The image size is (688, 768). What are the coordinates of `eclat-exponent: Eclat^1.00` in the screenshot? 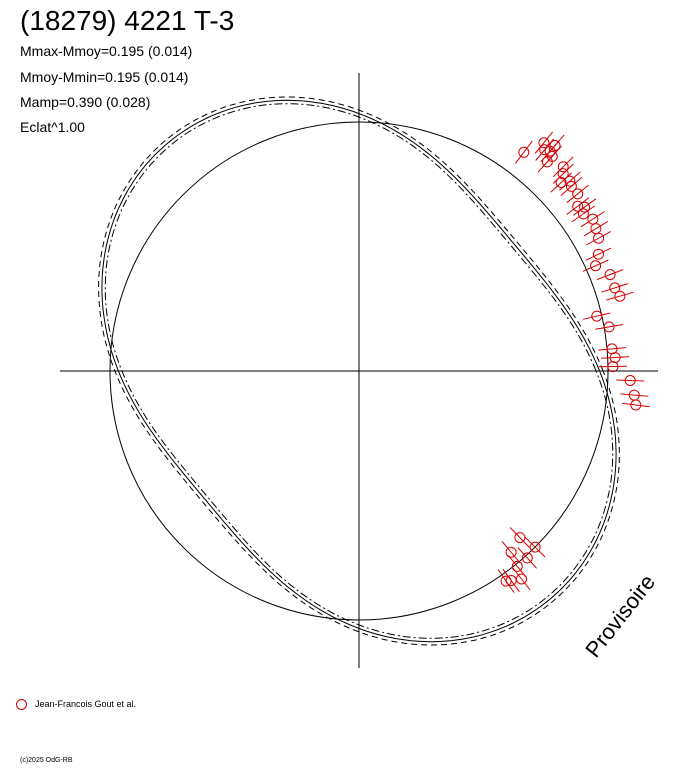 It's located at (52, 127).